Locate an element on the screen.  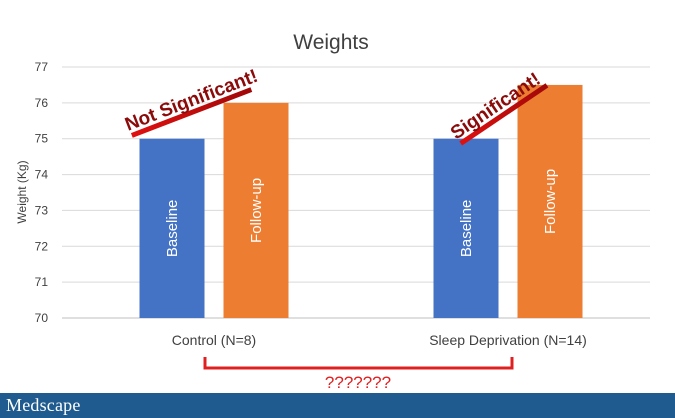
comparison-bracket is located at coordinates (358, 363).